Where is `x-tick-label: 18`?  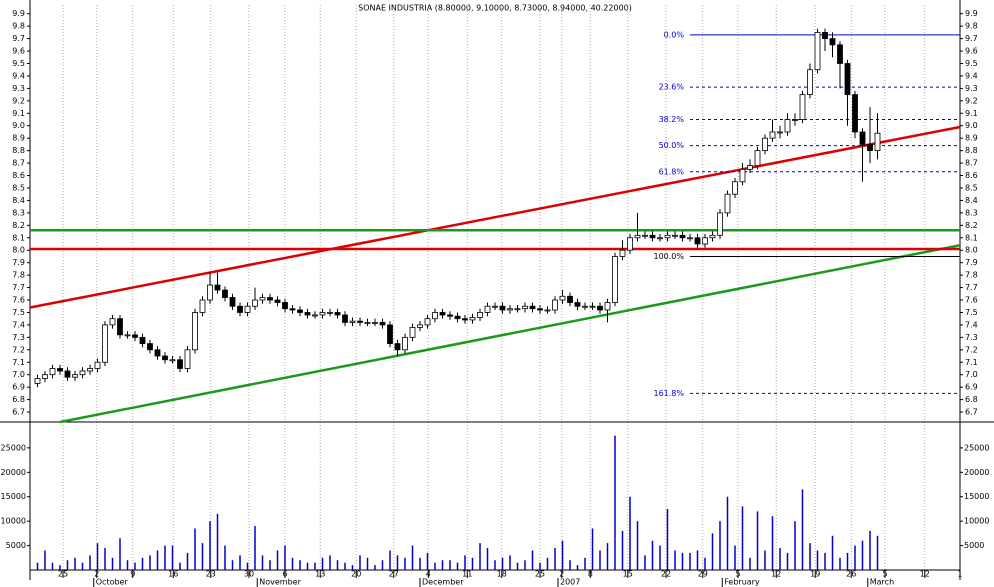
x-tick-label: 18 is located at coordinates (502, 574).